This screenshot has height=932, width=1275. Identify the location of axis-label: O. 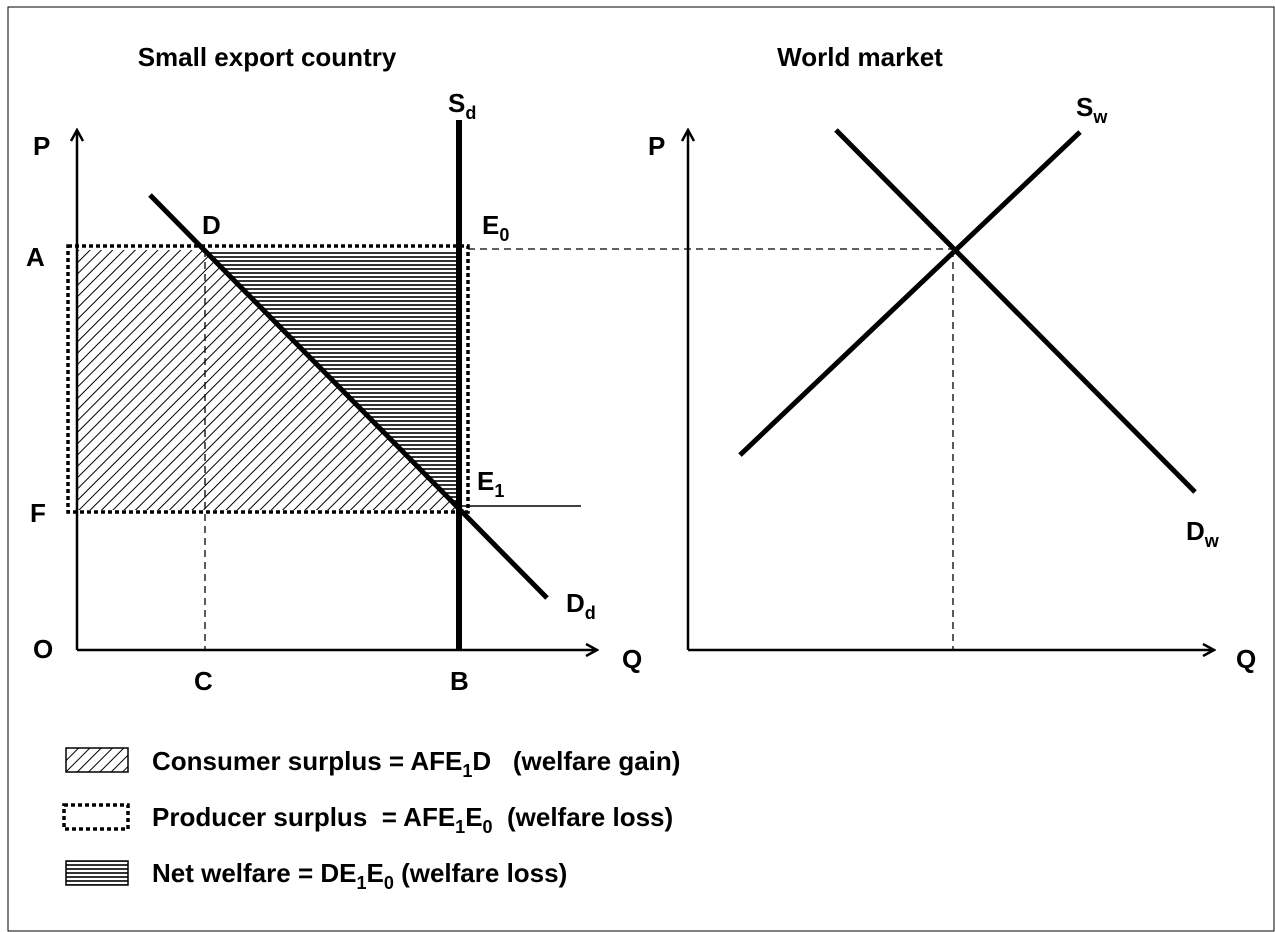
(43, 649).